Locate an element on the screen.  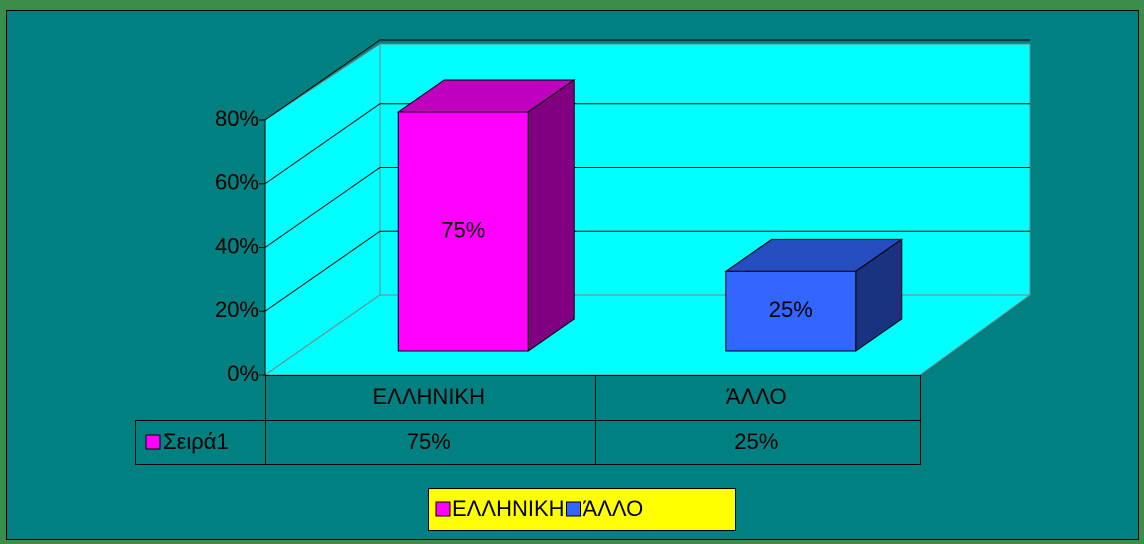
data-label: 75% is located at coordinates (463, 229).